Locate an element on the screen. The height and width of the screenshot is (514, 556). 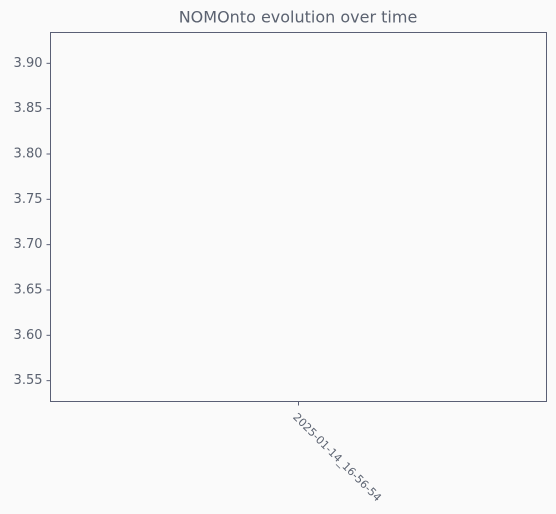
chart-title: NOMOnto evolution over time is located at coordinates (298, 17).